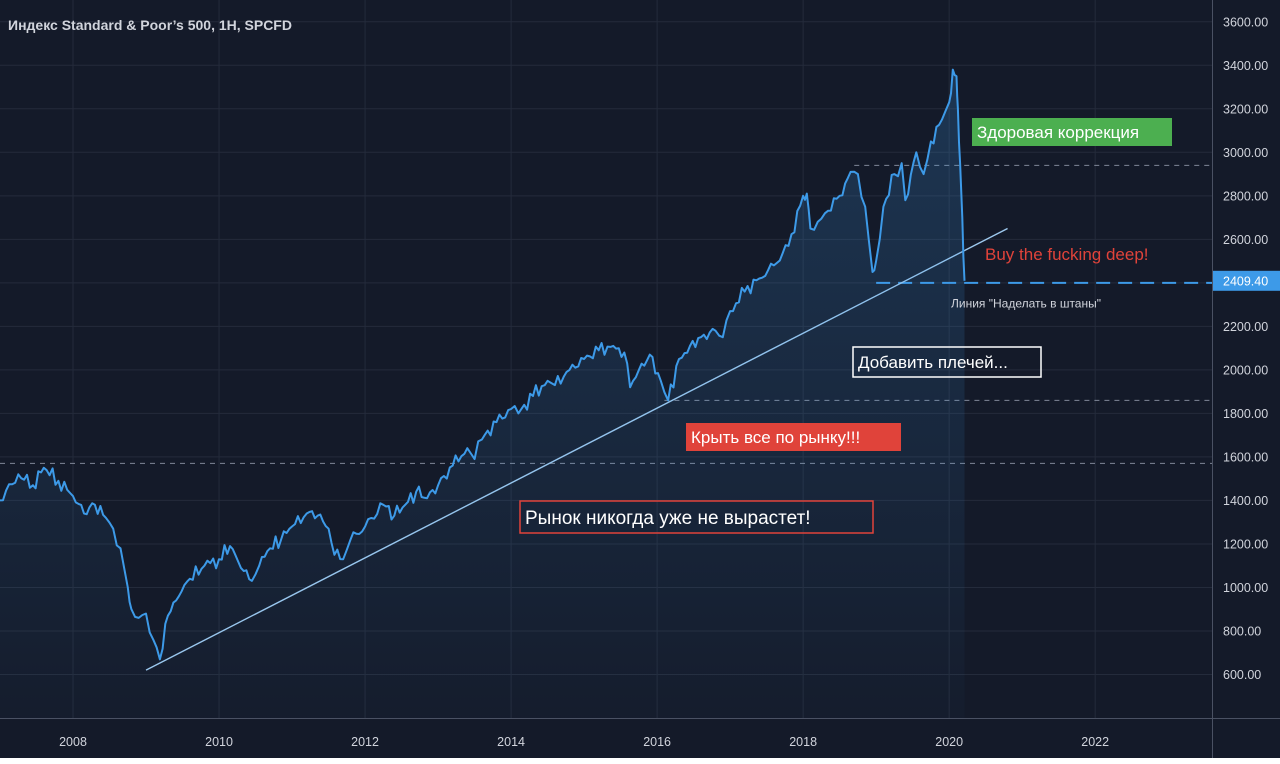 This screenshot has height=764, width=1280. What do you see at coordinates (219, 742) in the screenshot?
I see `x-tick-label: 2010` at bounding box center [219, 742].